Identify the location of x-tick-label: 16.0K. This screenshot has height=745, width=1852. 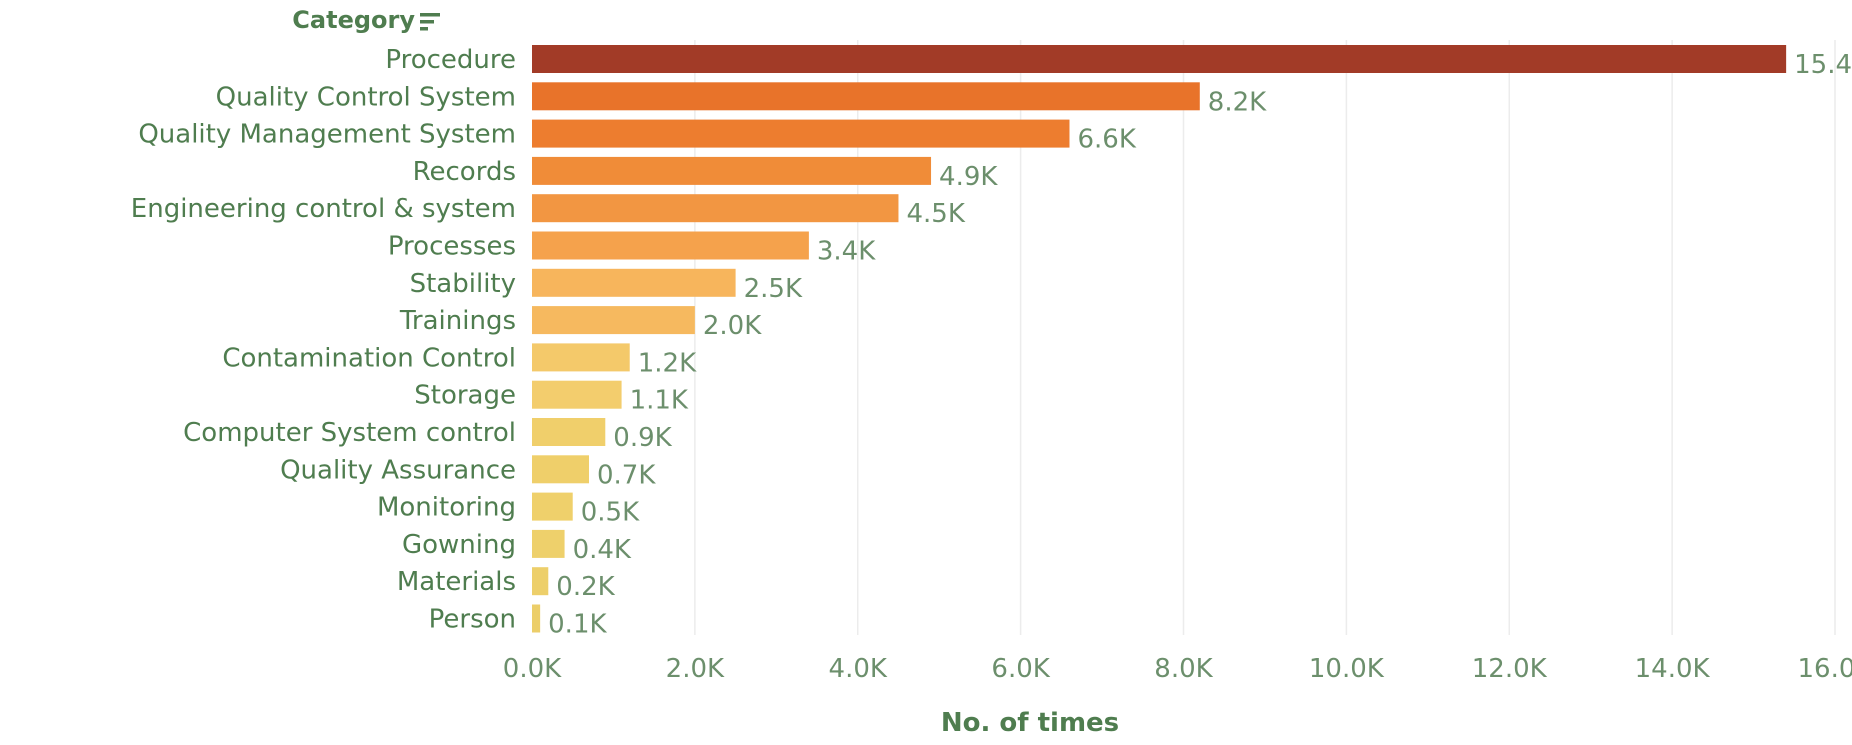
(1825, 669).